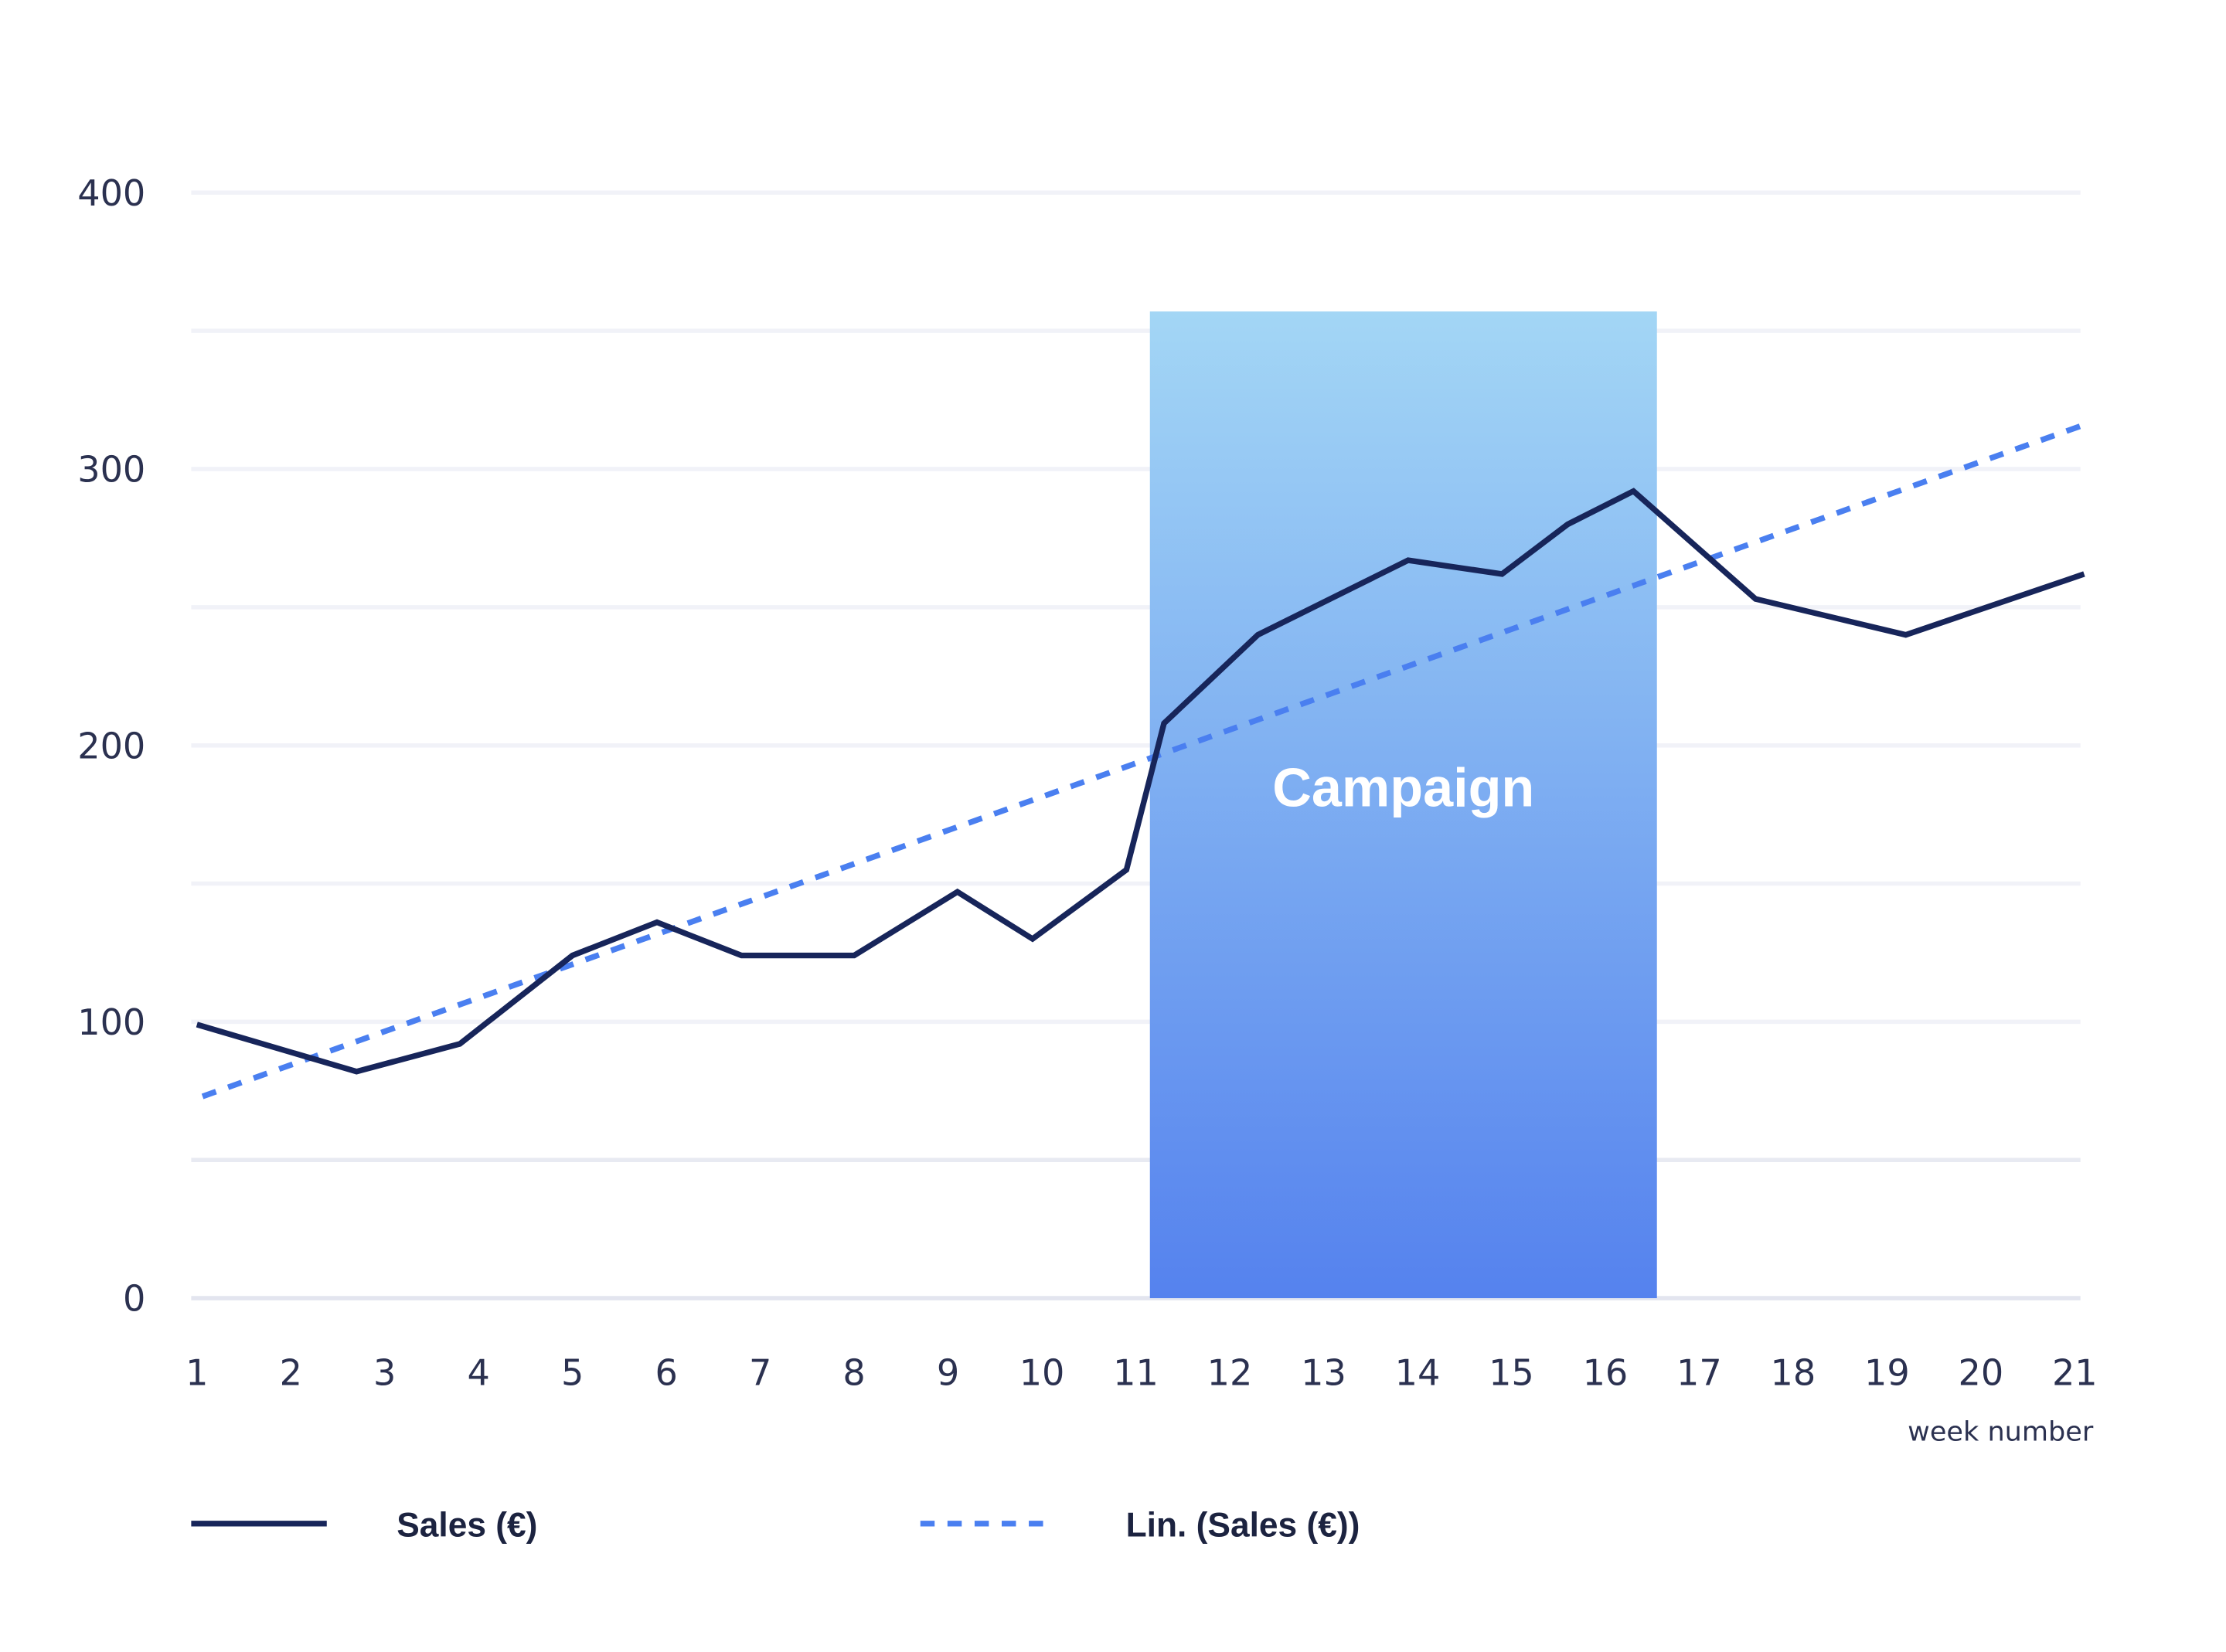 Image resolution: width=2226 pixels, height=1652 pixels. I want to click on y-tick-label: 0, so click(134, 1299).